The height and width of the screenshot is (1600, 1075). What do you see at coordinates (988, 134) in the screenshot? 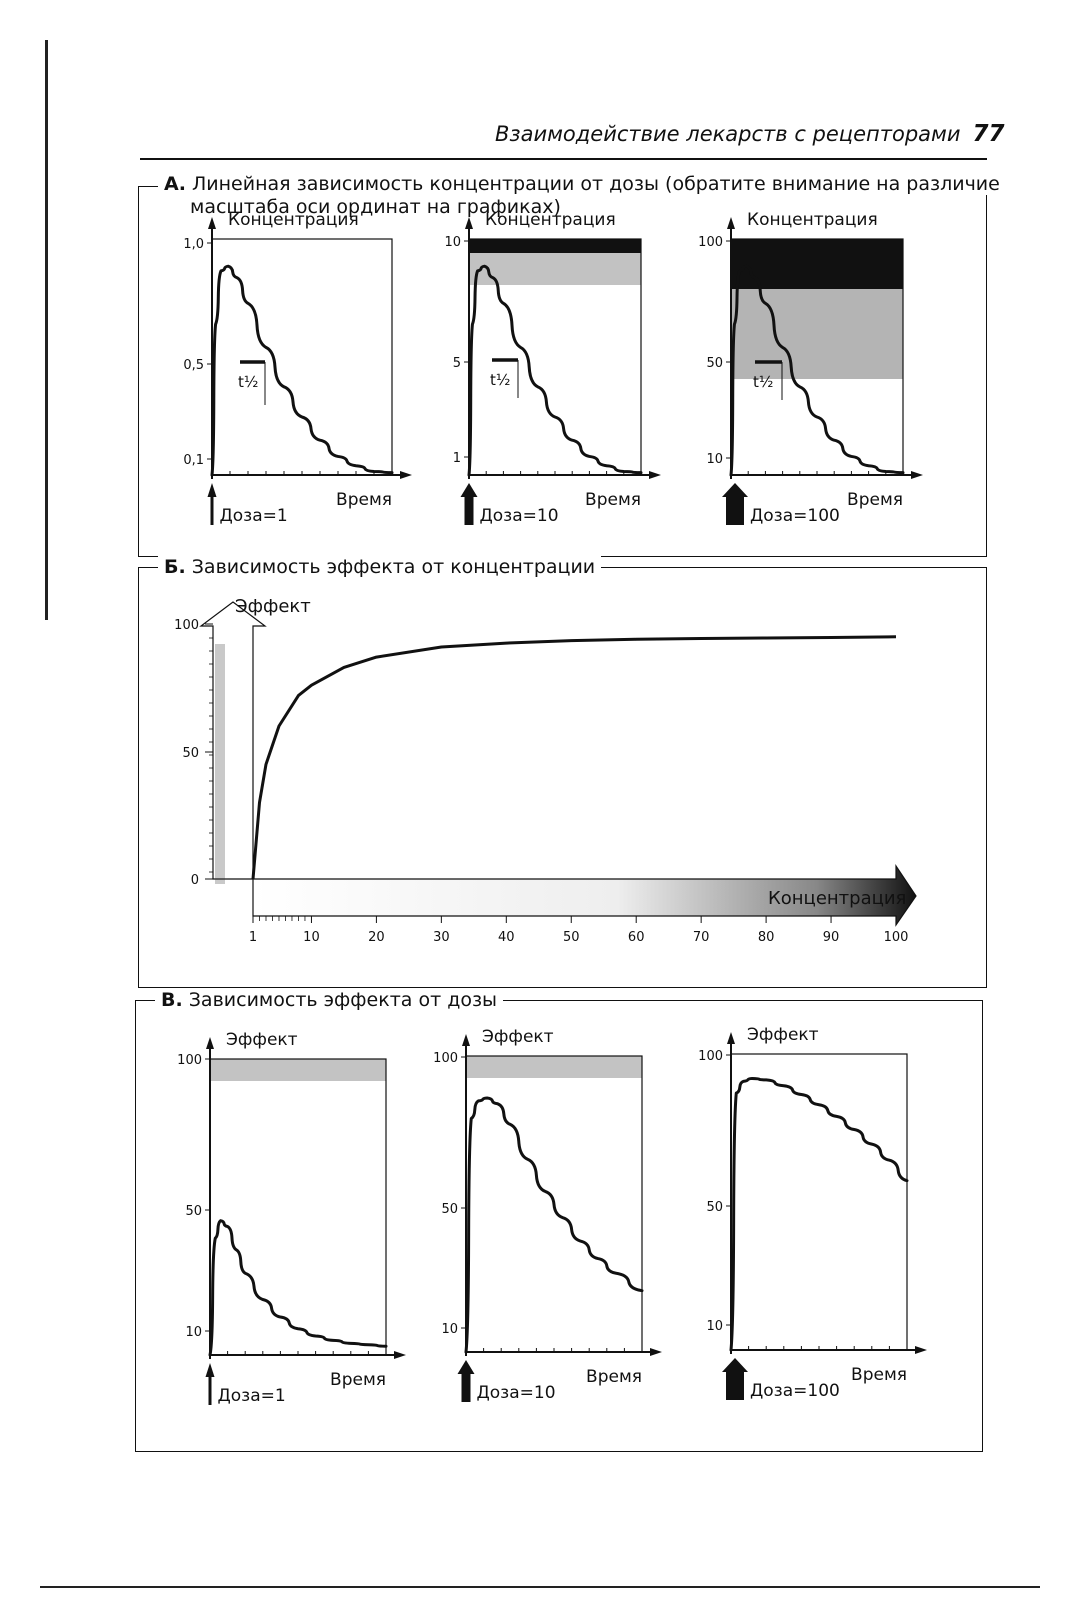
I see `page-number: 77` at bounding box center [988, 134].